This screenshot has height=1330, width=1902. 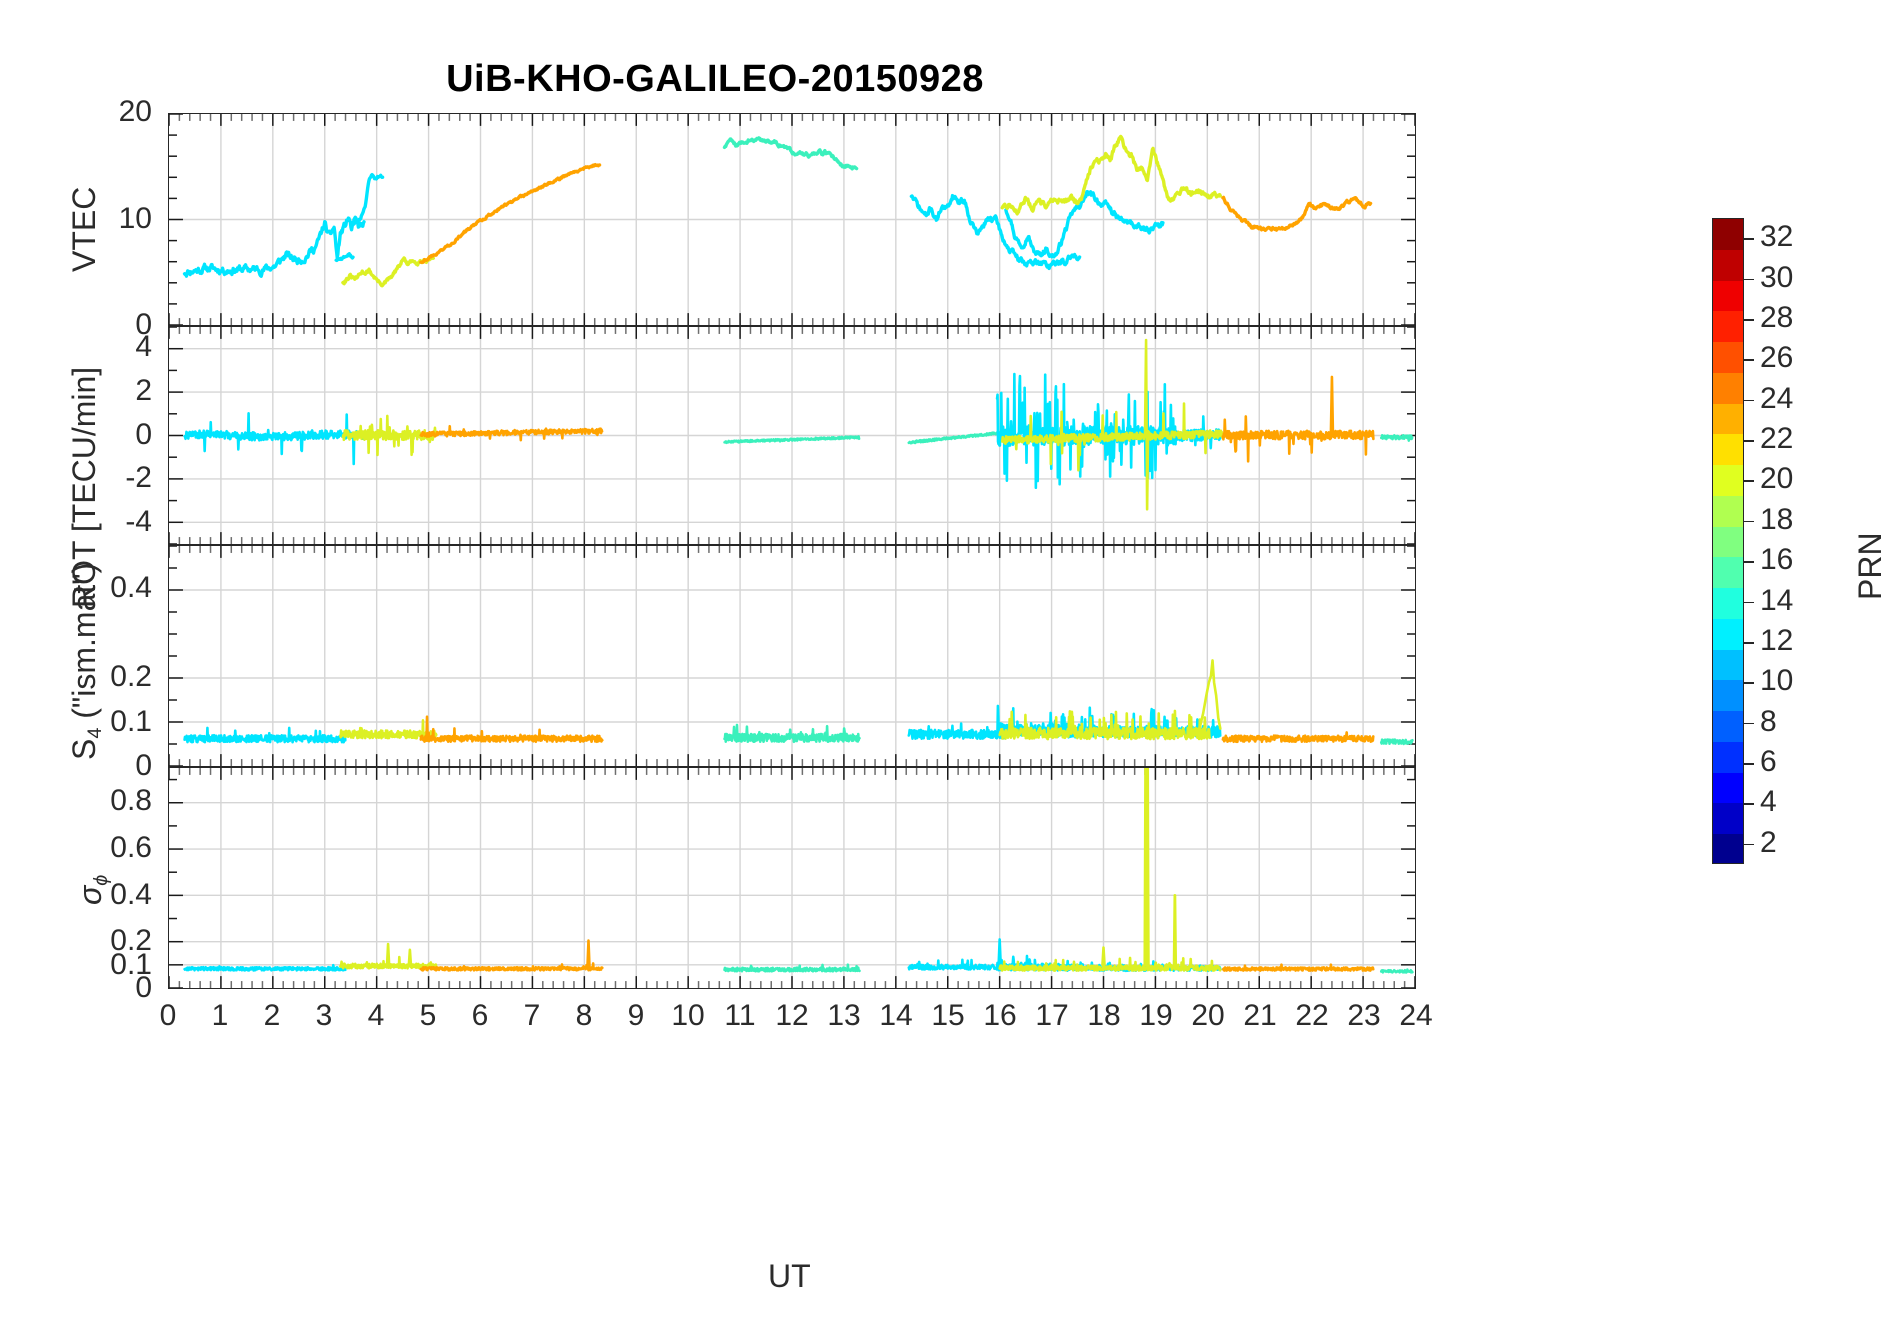 I want to click on ytick-s4-1: 0.1, so click(x=131, y=721).